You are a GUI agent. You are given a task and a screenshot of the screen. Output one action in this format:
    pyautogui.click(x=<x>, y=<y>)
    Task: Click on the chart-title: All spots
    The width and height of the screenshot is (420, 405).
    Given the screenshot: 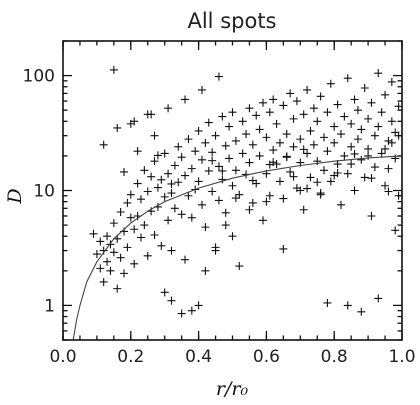 What is the action you would take?
    pyautogui.click(x=231, y=21)
    